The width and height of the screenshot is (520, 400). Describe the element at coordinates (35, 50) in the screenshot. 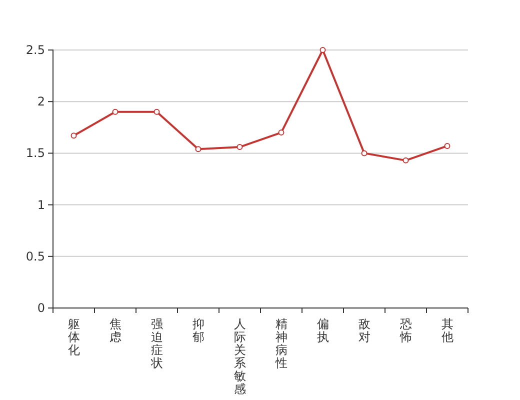

I see `y-tick-label: 2.5` at that location.